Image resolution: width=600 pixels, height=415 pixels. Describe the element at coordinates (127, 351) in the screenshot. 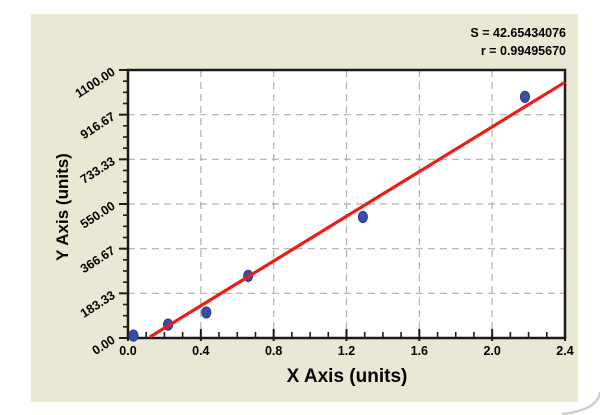

I see `x-tick-label: 0.0` at that location.